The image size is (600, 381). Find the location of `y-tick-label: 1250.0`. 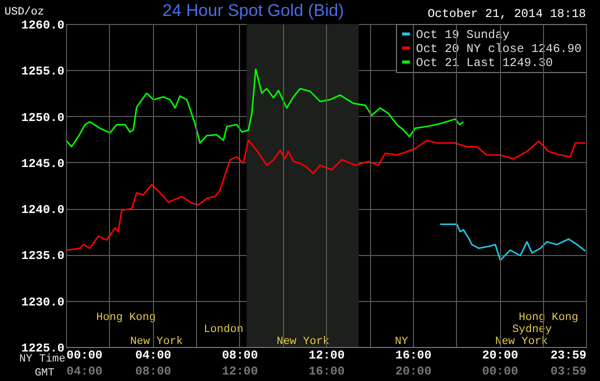

y-tick-label: 1250.0 is located at coordinates (42, 117).